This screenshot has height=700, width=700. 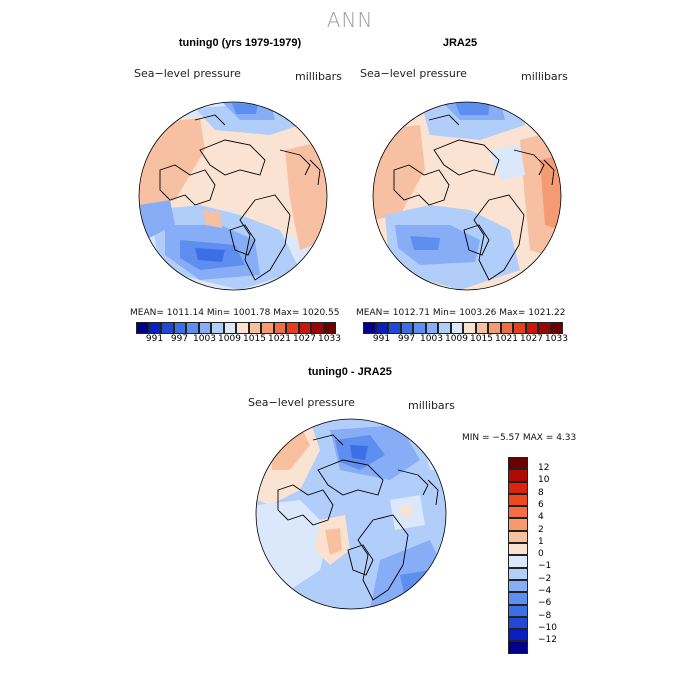 What do you see at coordinates (187, 73) in the screenshot?
I see `panel-1-field-label: Sea−level pressure` at bounding box center [187, 73].